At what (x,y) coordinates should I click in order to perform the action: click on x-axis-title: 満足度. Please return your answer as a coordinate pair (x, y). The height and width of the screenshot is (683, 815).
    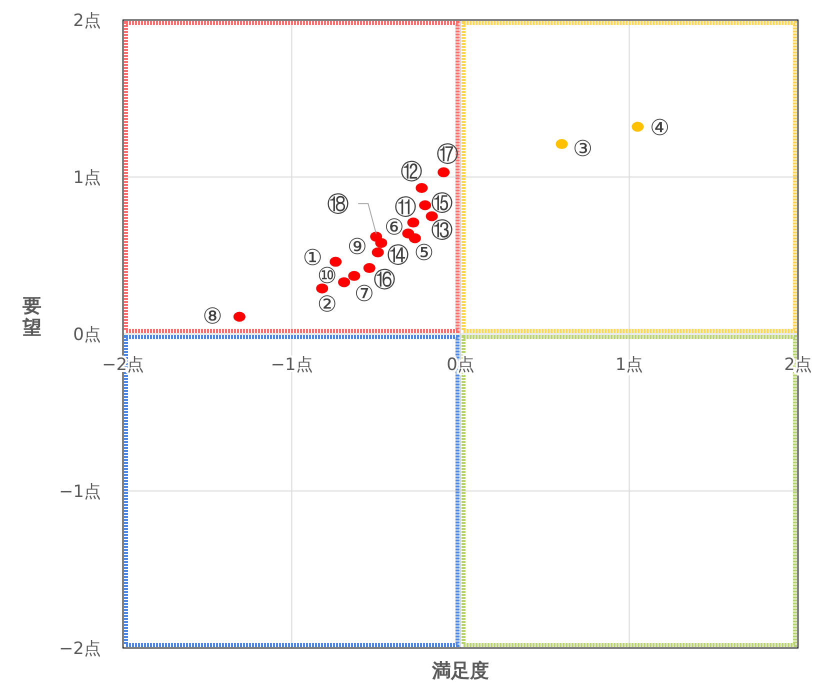
    Looking at the image, I should click on (460, 671).